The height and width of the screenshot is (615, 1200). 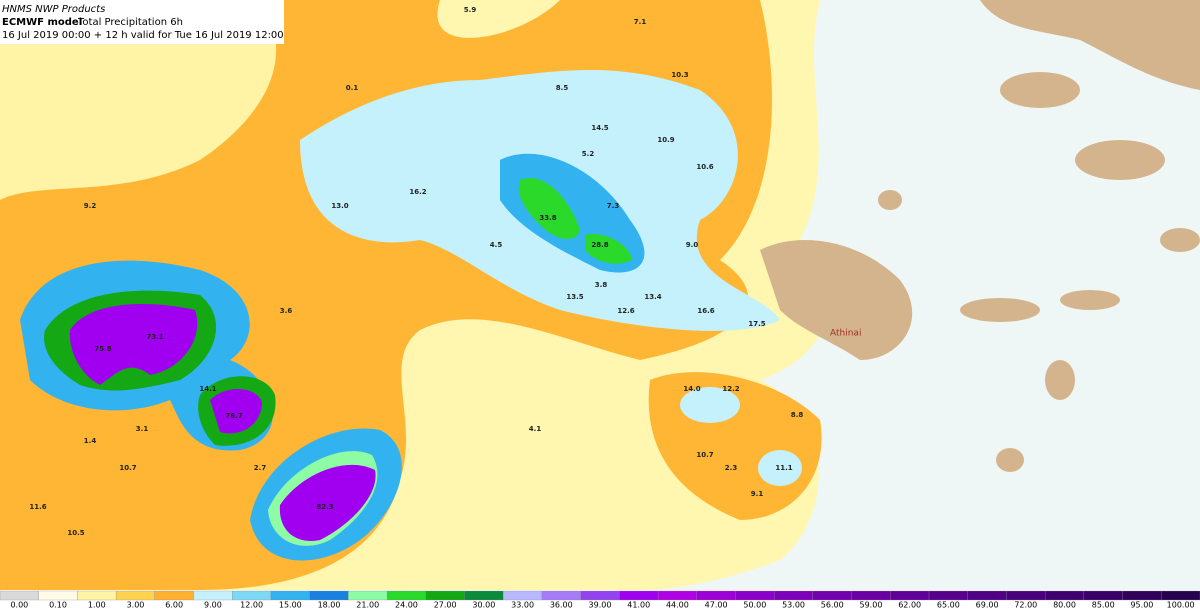 I want to click on map-value-label: 8.5, so click(x=562, y=88).